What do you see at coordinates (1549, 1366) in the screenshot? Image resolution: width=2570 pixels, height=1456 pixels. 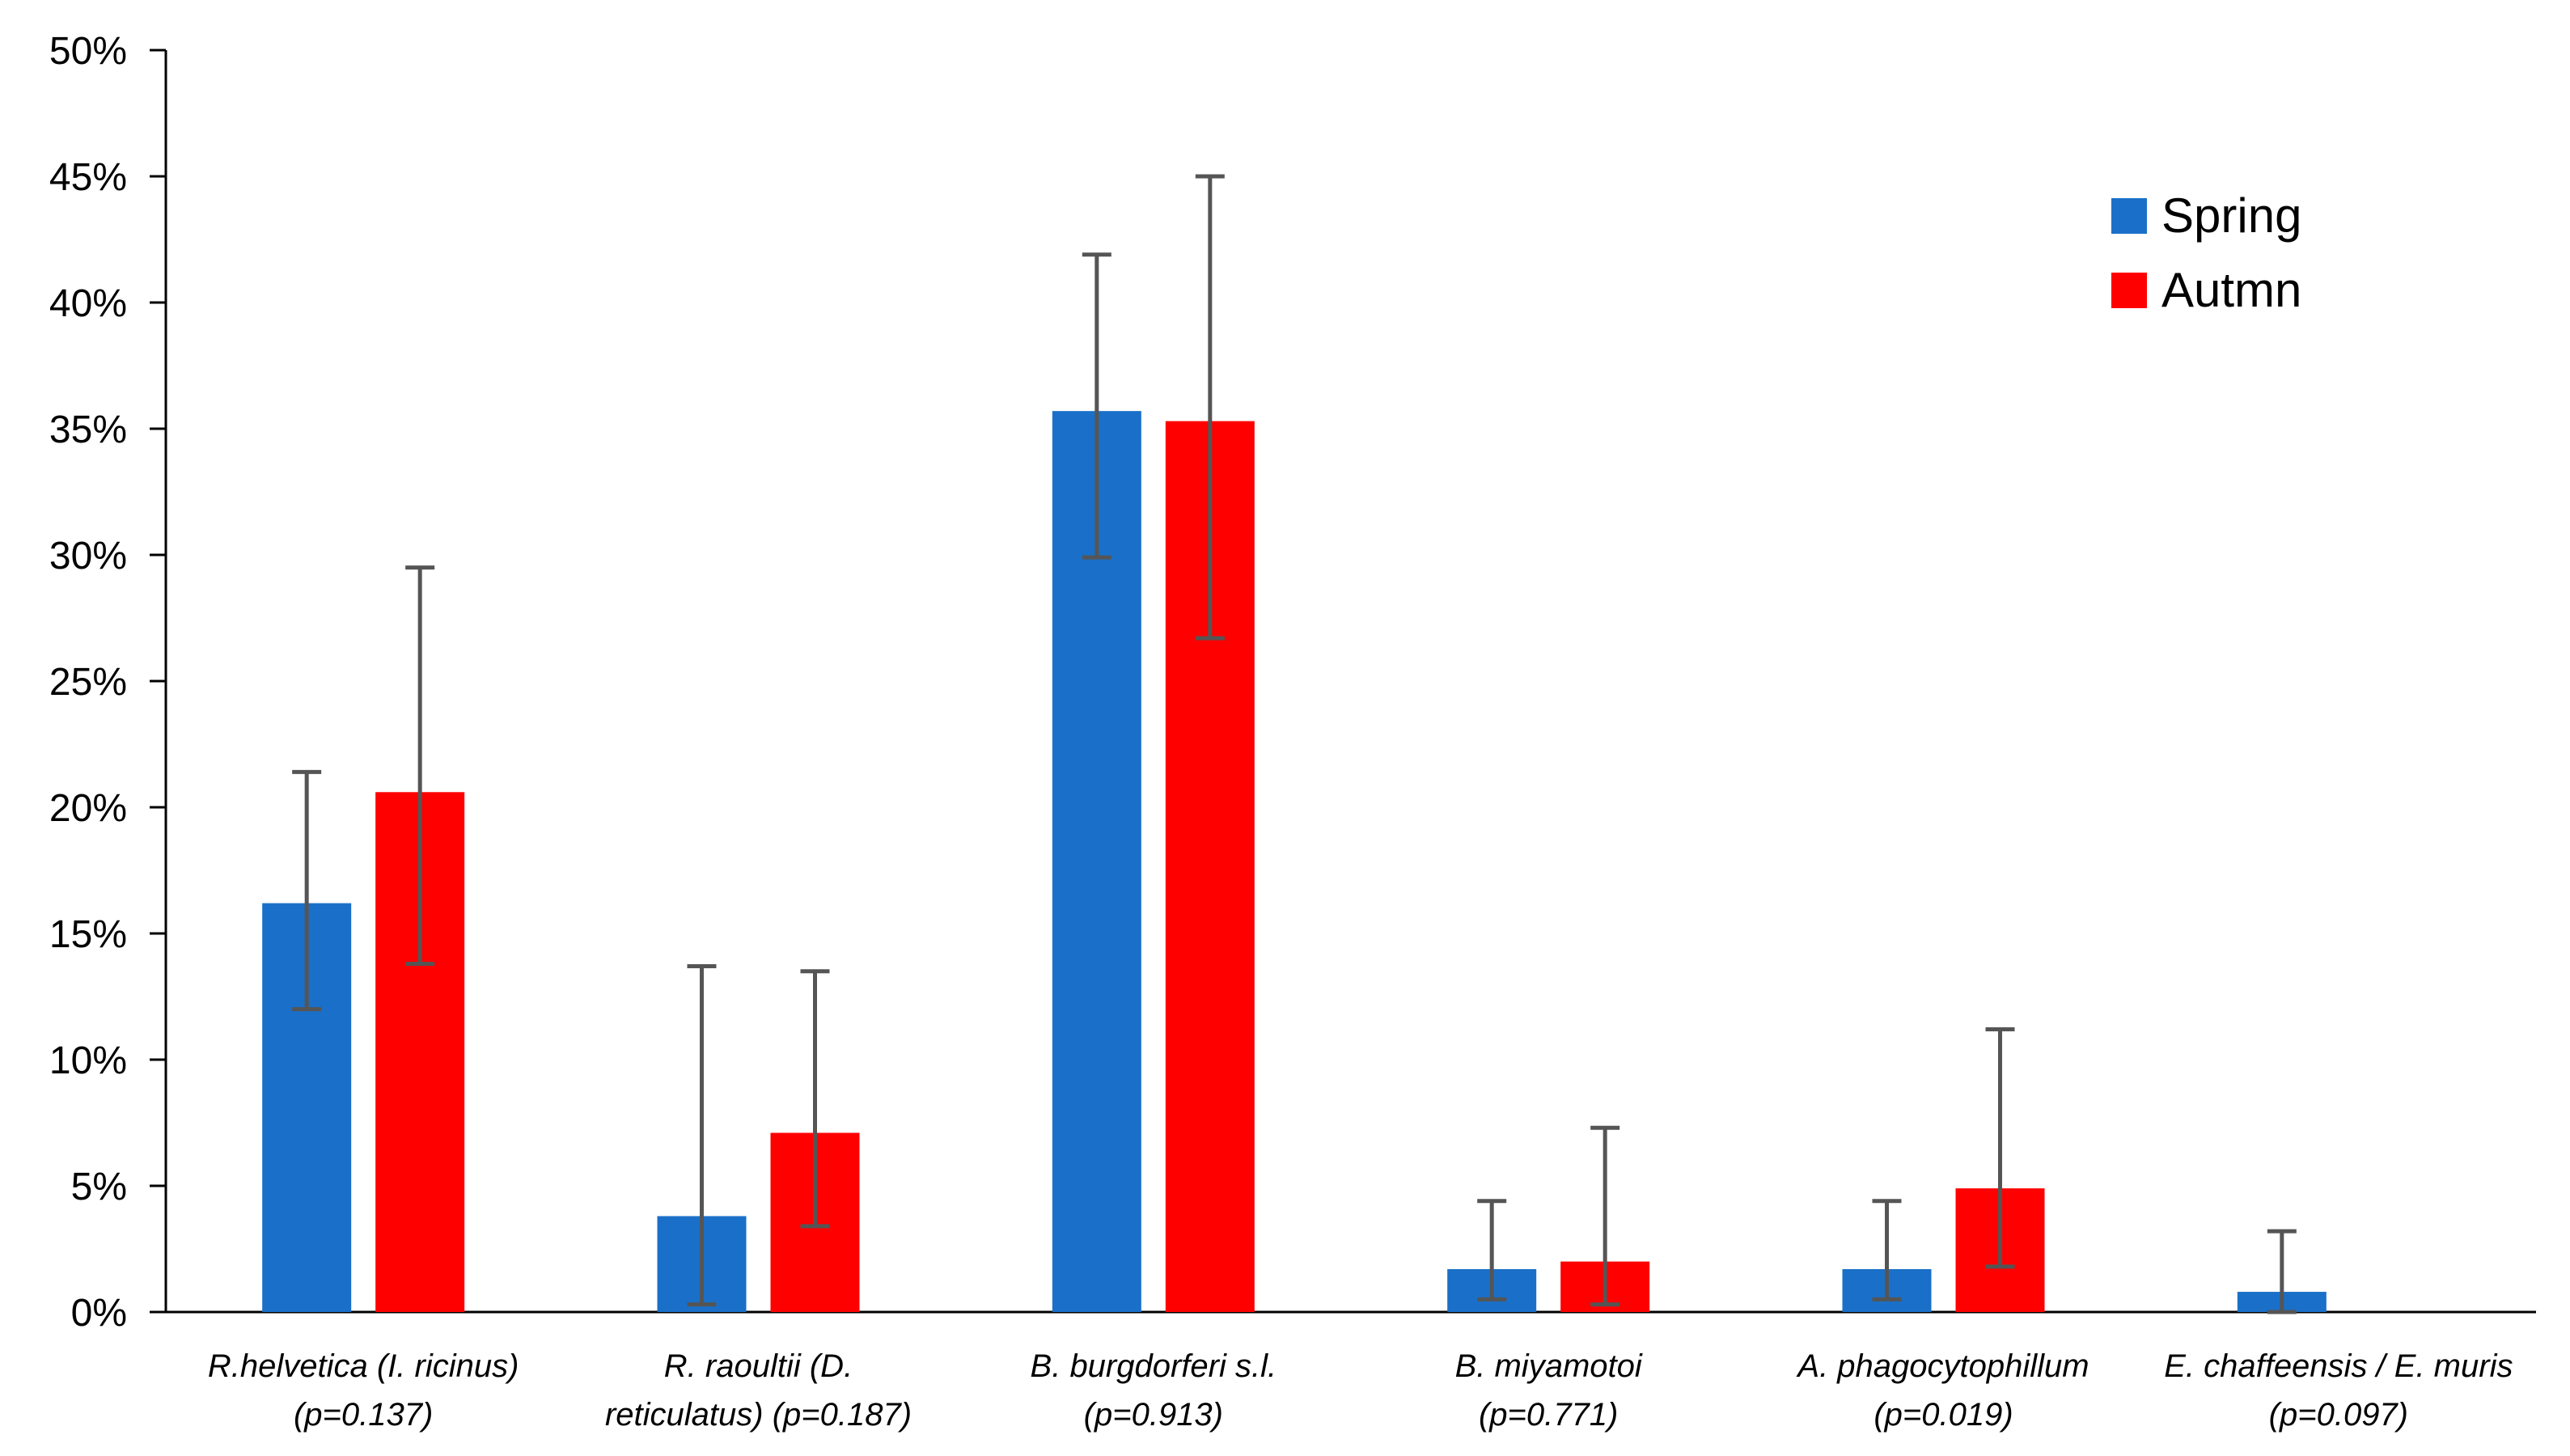 I see `x-category-label: B. miyamotoi` at bounding box center [1549, 1366].